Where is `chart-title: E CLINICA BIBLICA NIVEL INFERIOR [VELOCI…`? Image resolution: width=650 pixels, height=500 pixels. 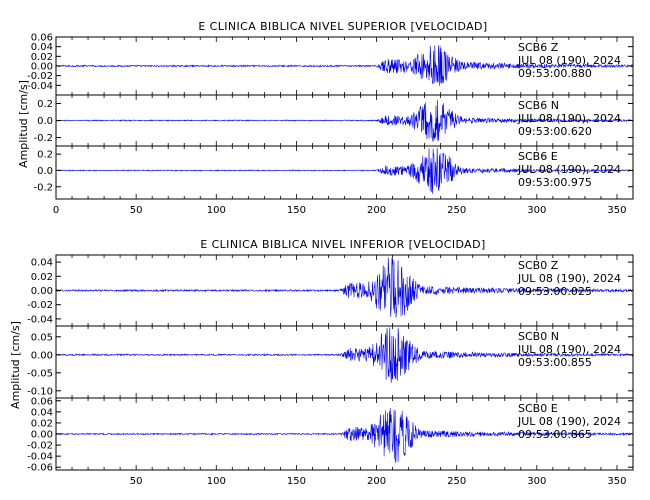
chart-title: E CLINICA BIBLICA NIVEL INFERIOR [VELOCI… is located at coordinates (342, 244).